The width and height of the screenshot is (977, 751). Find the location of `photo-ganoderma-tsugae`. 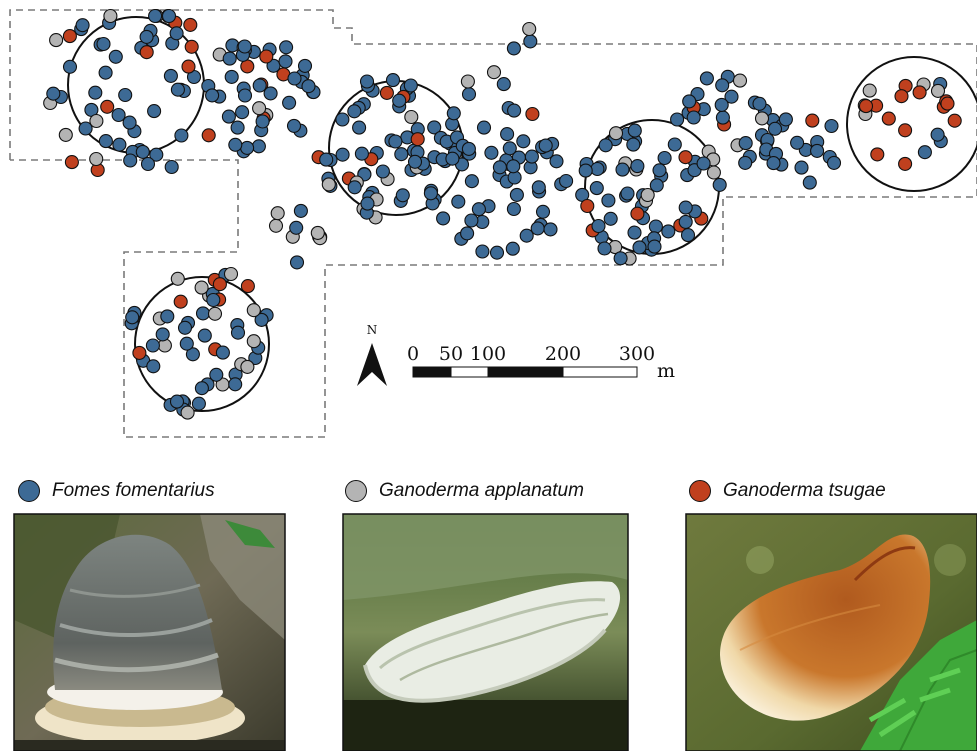

photo-ganoderma-tsugae is located at coordinates (831, 632).